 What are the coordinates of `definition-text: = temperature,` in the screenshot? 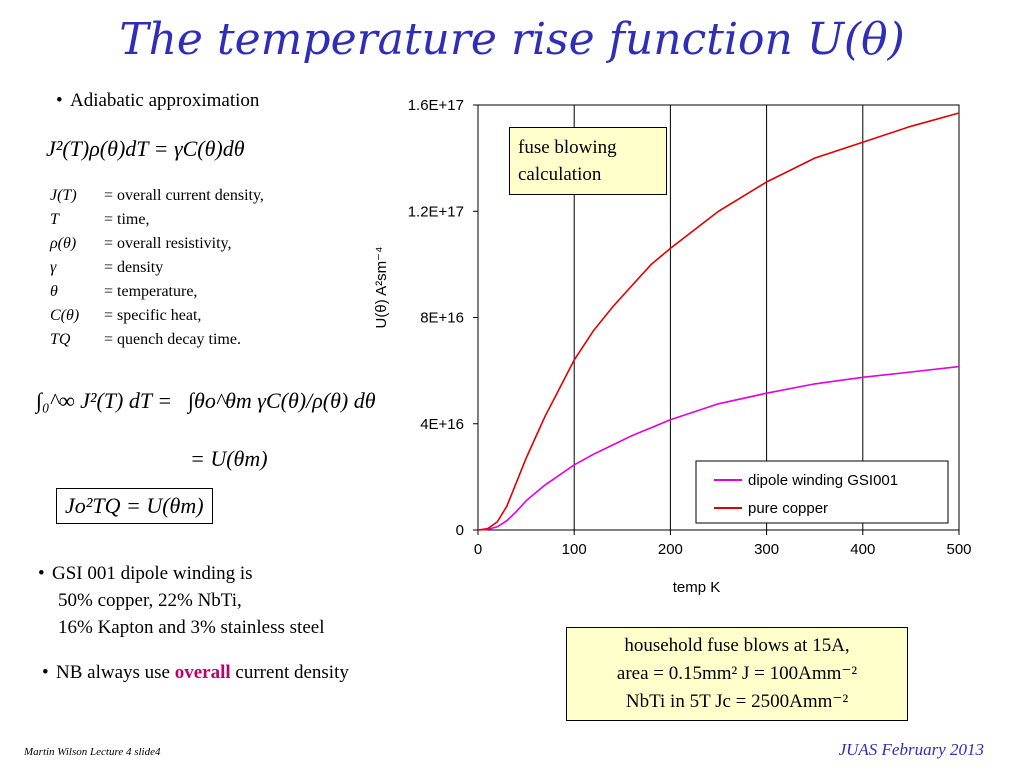 It's located at (151, 291).